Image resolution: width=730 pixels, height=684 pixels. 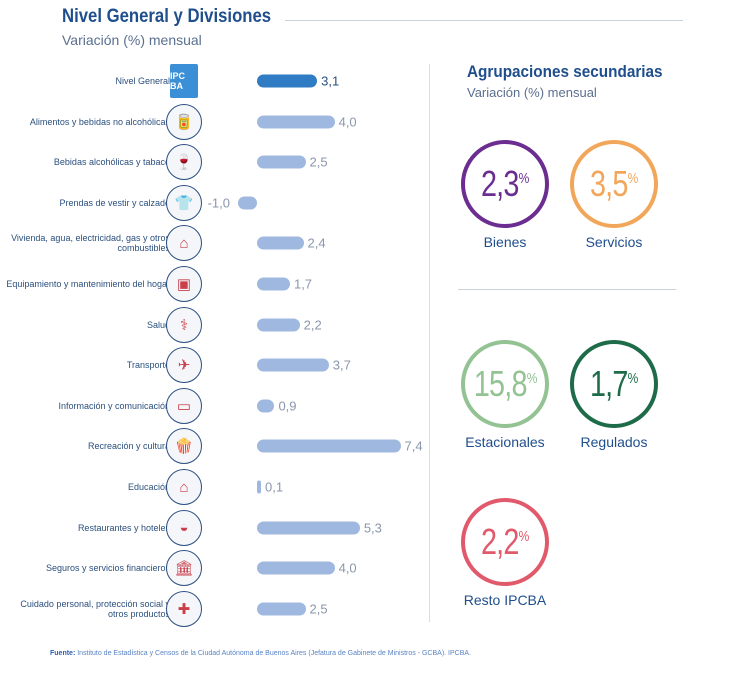 I want to click on value-label: 2,4, so click(x=316, y=243).